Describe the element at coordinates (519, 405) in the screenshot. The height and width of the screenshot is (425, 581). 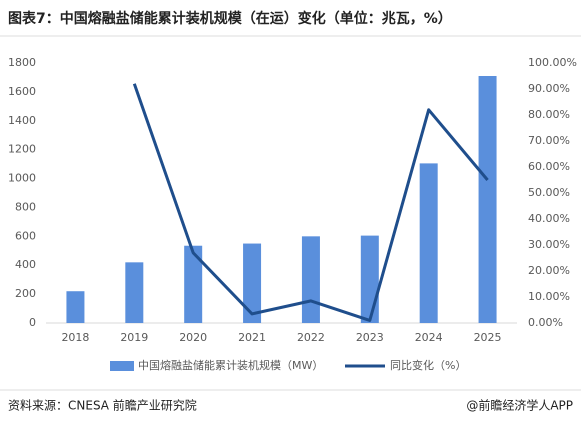
I see `credit: @前瞻经济学人APP` at that location.